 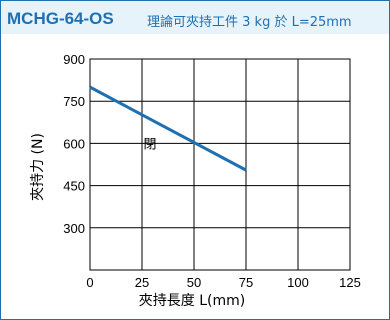 I want to click on model-title: MCHG-64-OS, so click(x=60, y=18).